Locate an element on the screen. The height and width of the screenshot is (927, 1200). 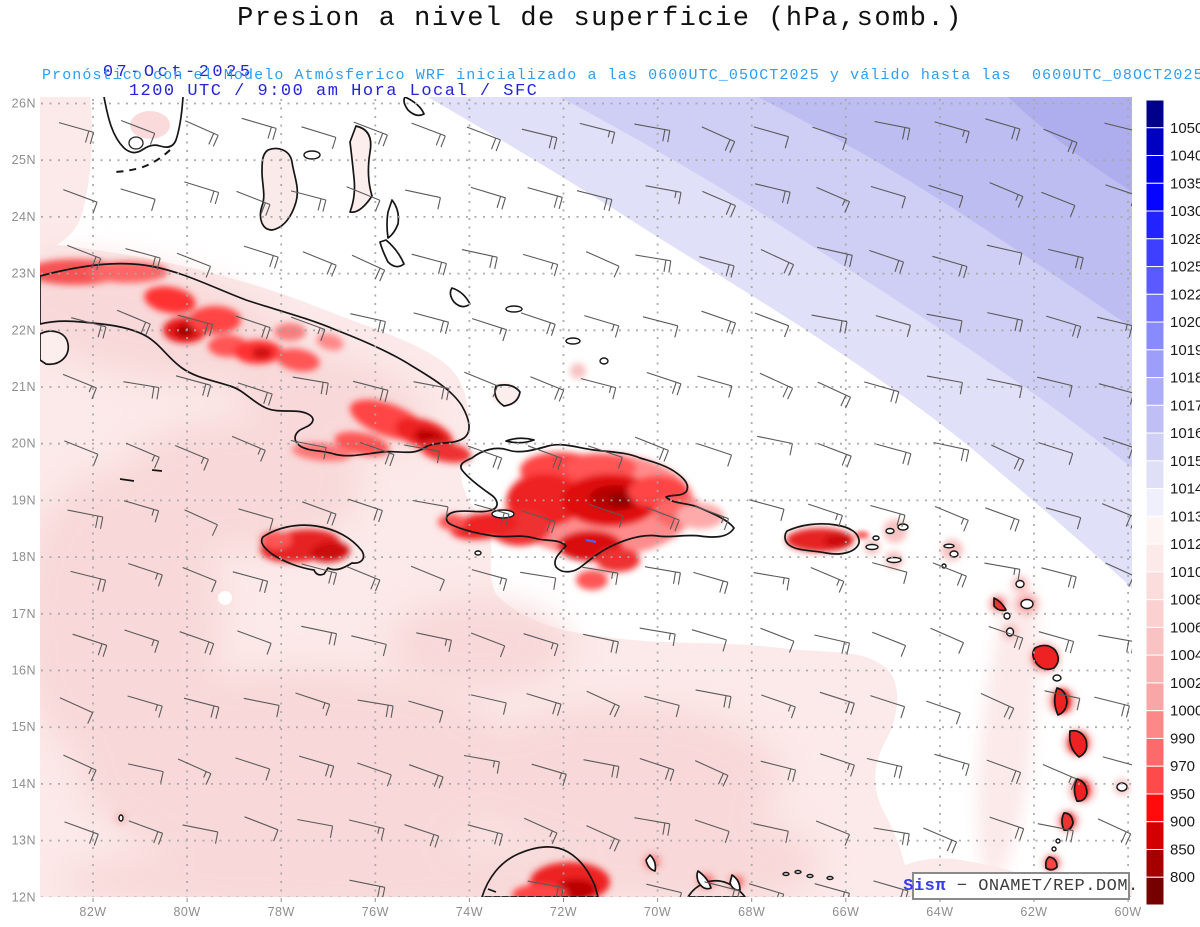
colorbar-label: 850 is located at coordinates (1182, 849).